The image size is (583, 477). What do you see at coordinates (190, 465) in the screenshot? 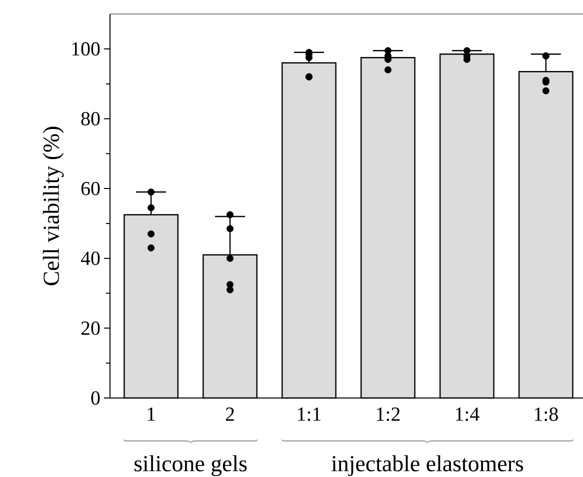
I see `text: silicone gels` at bounding box center [190, 465].